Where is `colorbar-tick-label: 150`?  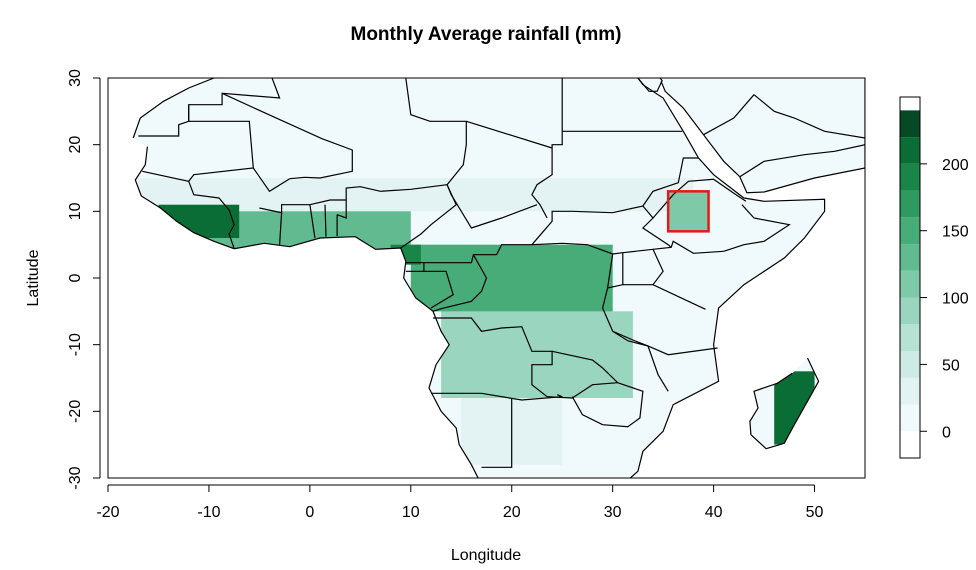
colorbar-tick-label: 150 is located at coordinates (955, 232).